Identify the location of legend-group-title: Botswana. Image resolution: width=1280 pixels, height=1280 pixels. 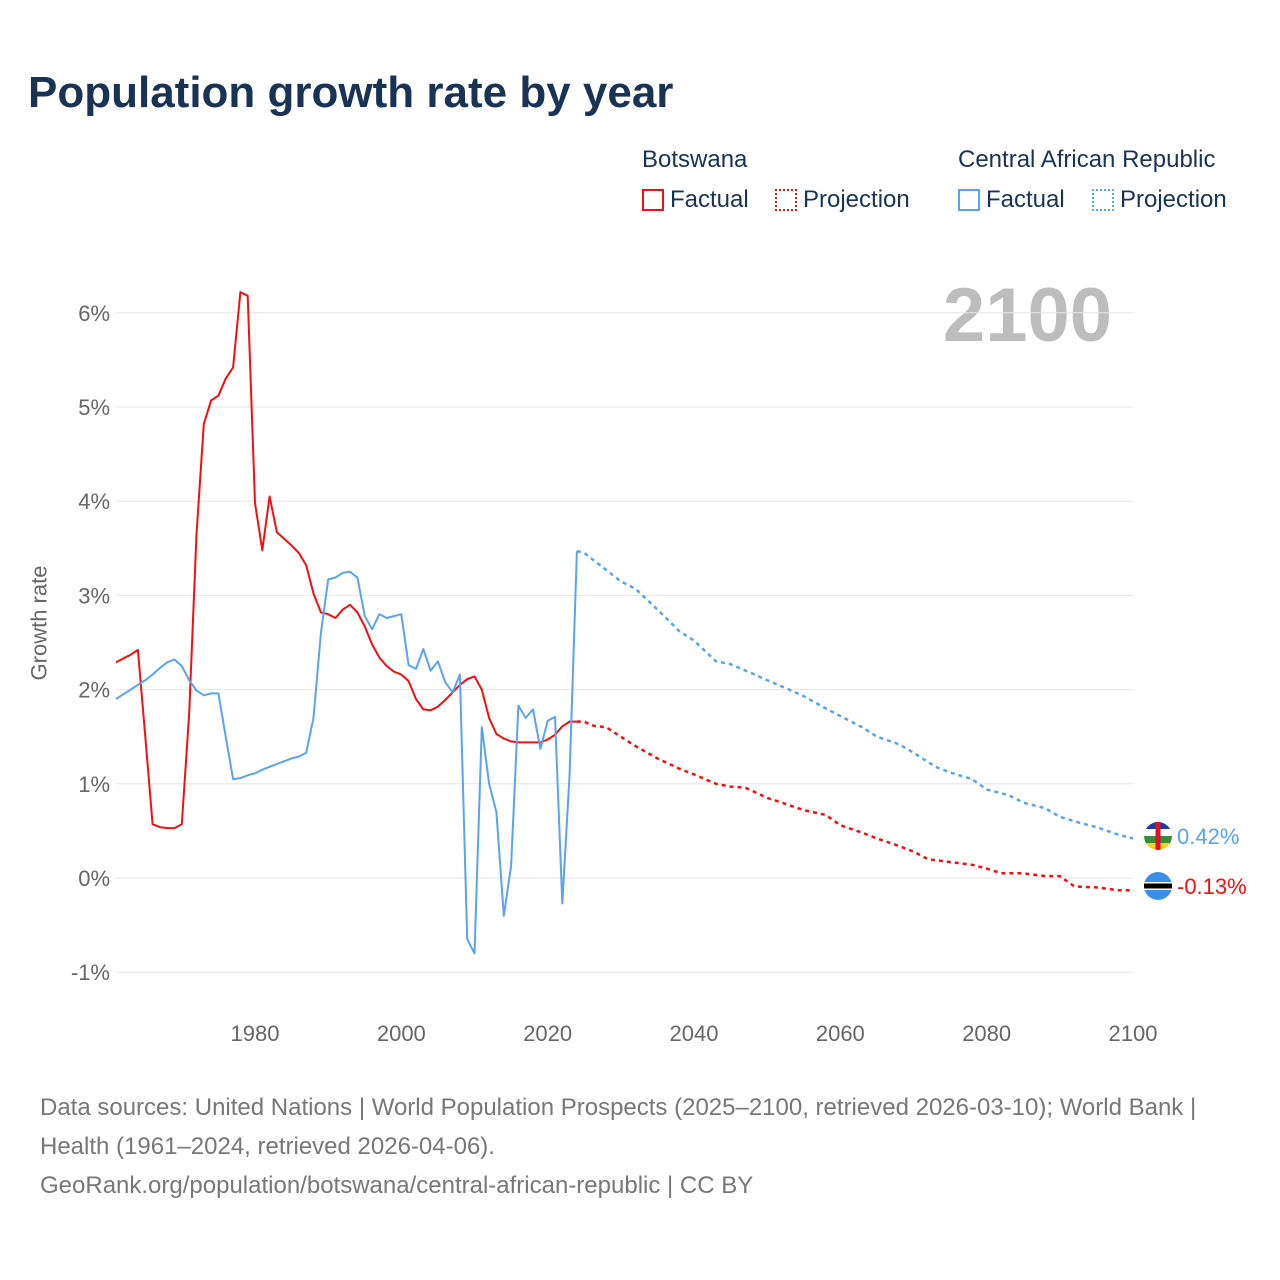
(695, 159).